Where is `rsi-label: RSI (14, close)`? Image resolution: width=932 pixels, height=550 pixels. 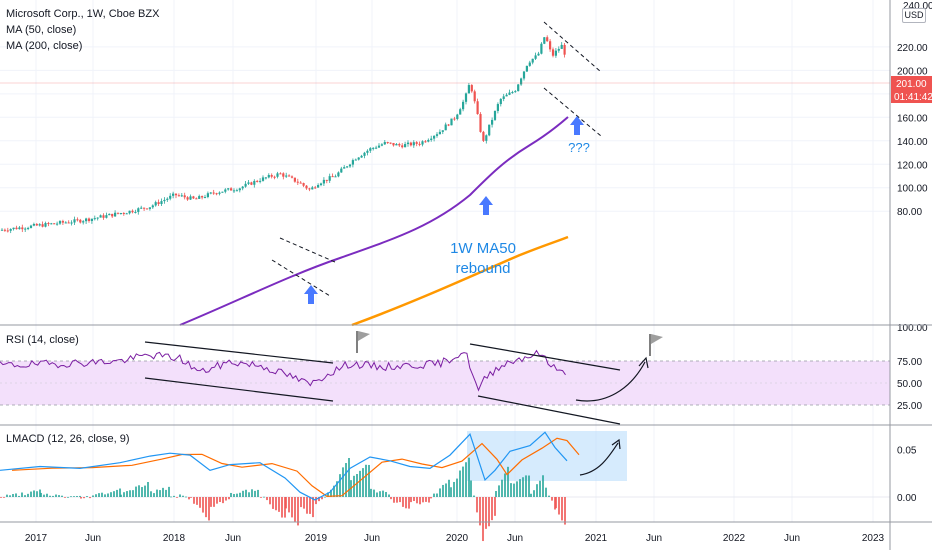 rsi-label: RSI (14, close) is located at coordinates (42, 340).